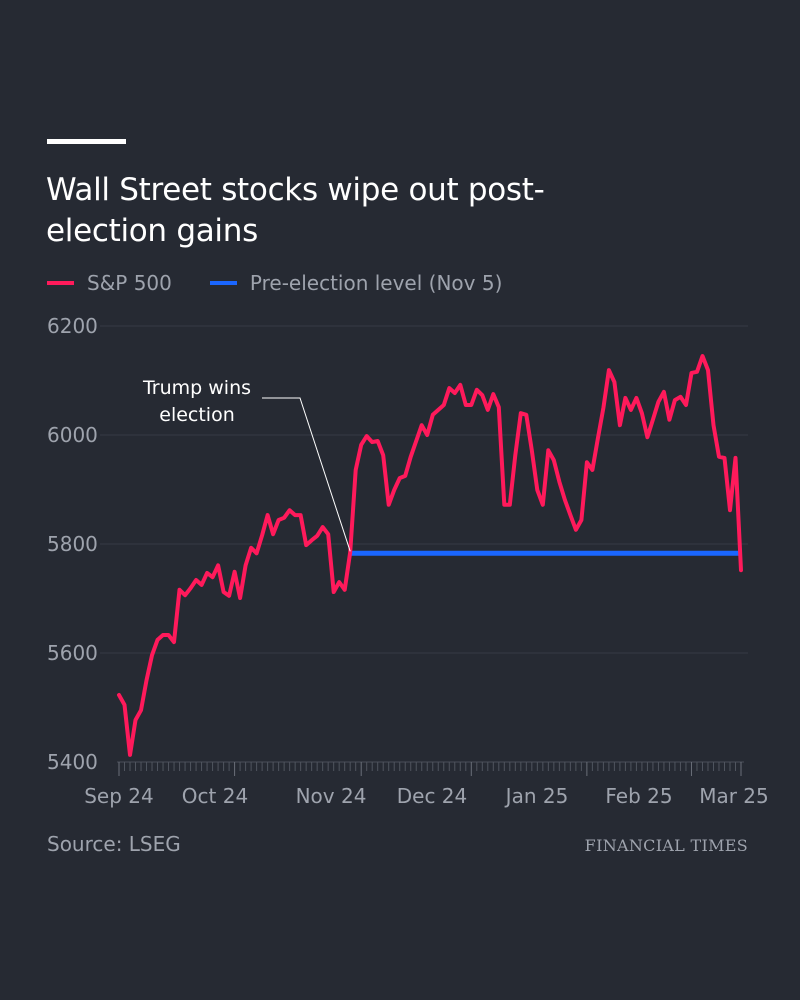 This screenshot has height=1000, width=800. I want to click on x-tick-label: Nov 24, so click(331, 796).